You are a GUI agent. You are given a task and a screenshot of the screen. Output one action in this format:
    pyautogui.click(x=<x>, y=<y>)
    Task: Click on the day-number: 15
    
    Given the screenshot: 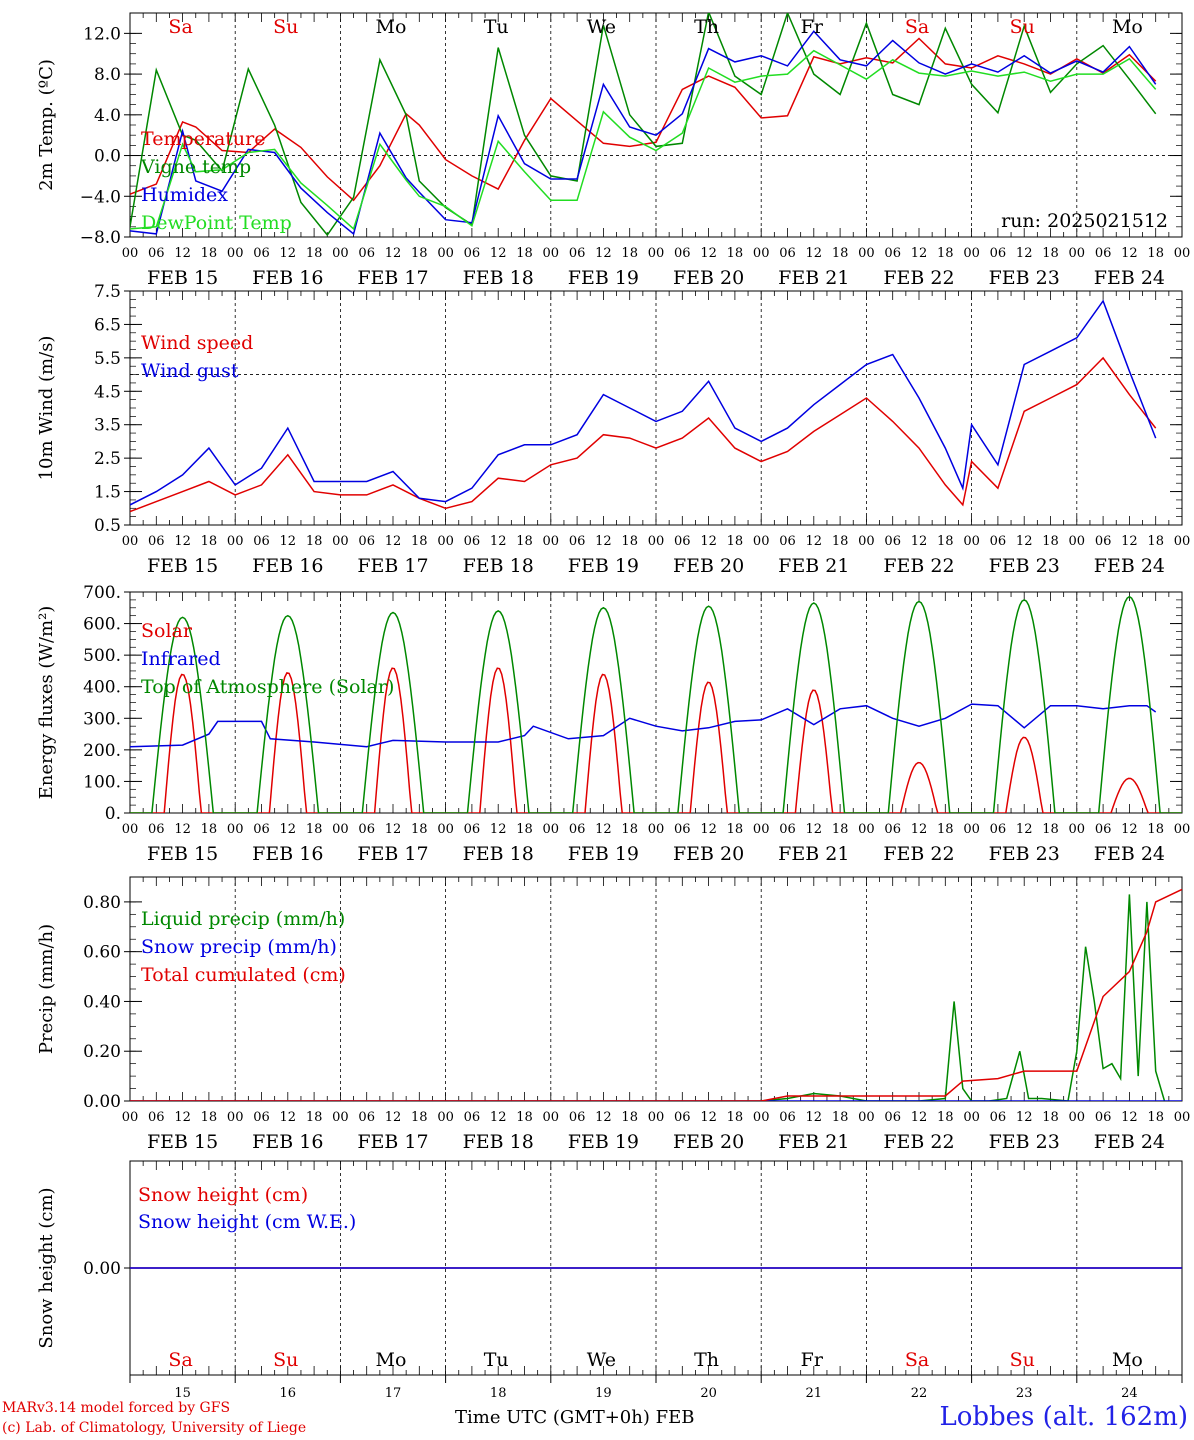 What is the action you would take?
    pyautogui.click(x=182, y=1393)
    